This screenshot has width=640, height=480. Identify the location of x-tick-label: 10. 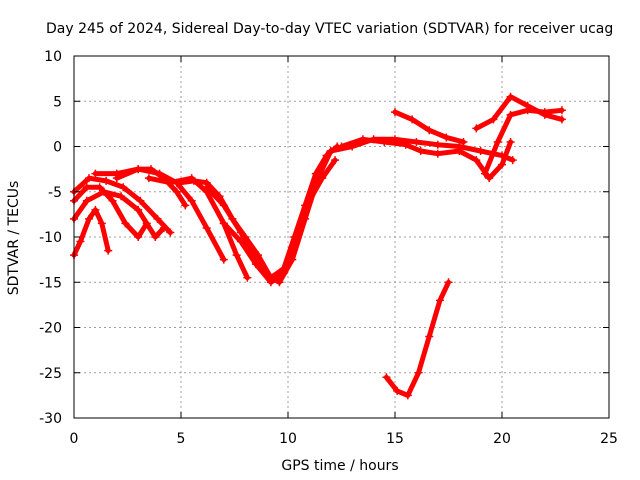
(288, 439).